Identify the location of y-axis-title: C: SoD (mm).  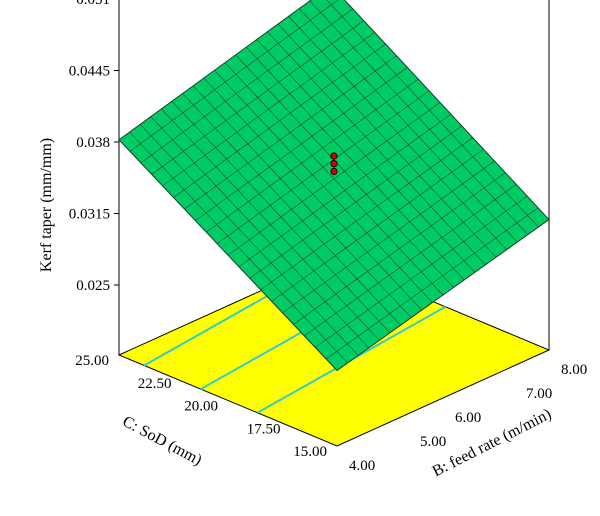
(162, 441).